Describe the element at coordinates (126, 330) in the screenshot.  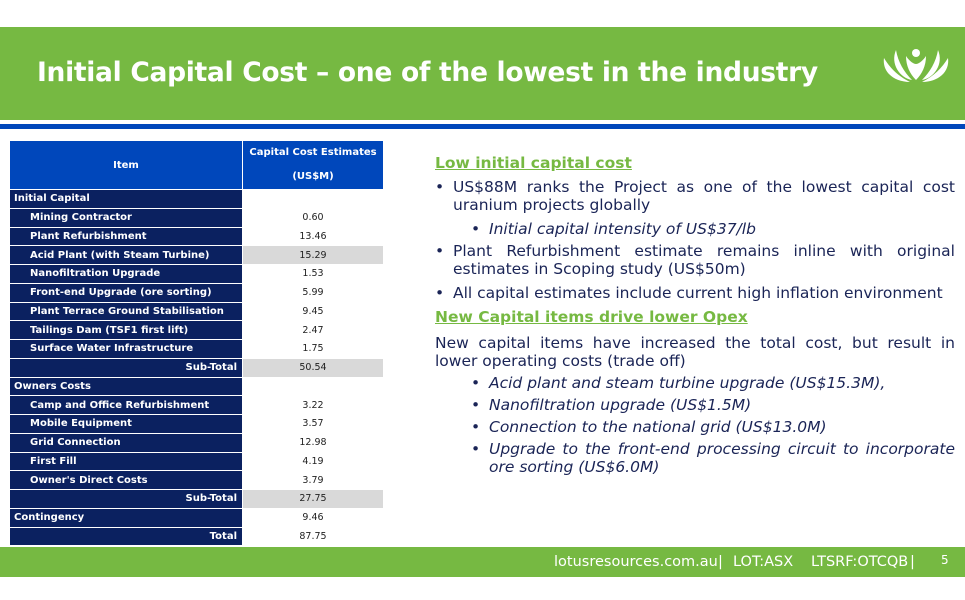
I see `row-label: Tailings Dam (TSF1 first lift)` at that location.